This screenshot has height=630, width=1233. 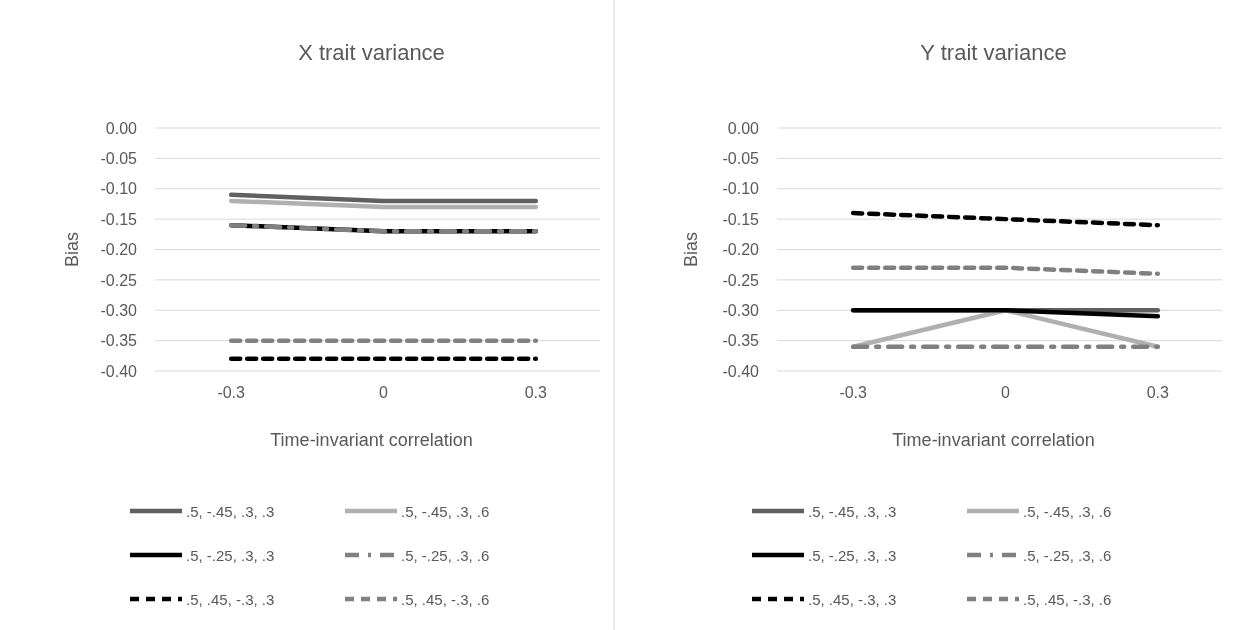 I want to click on chart-title: X trait variance, so click(x=371, y=52).